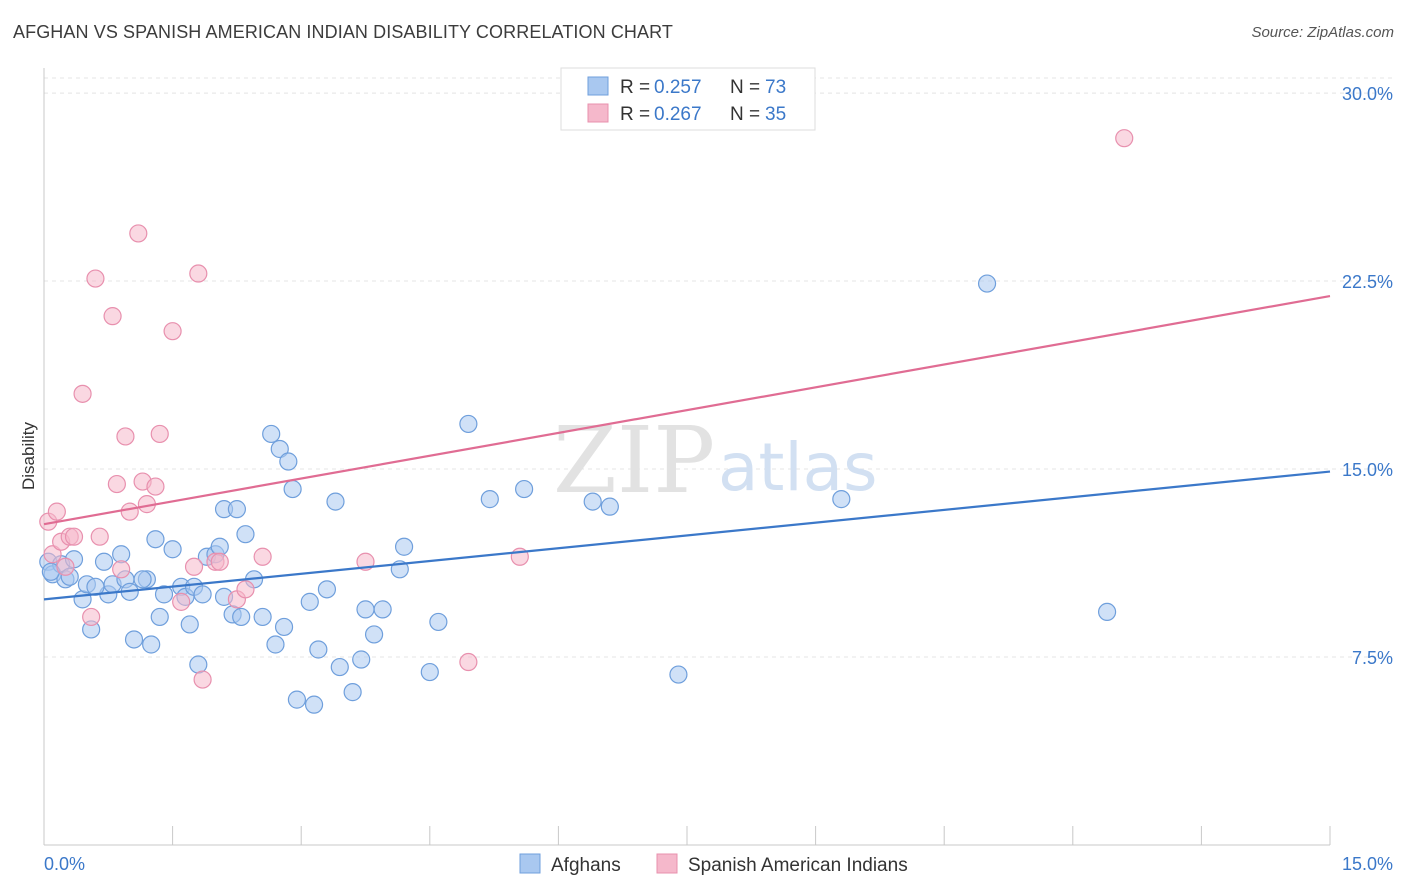 This screenshot has width=1406, height=892. I want to click on legend-swatch-afghans, so click(598, 86).